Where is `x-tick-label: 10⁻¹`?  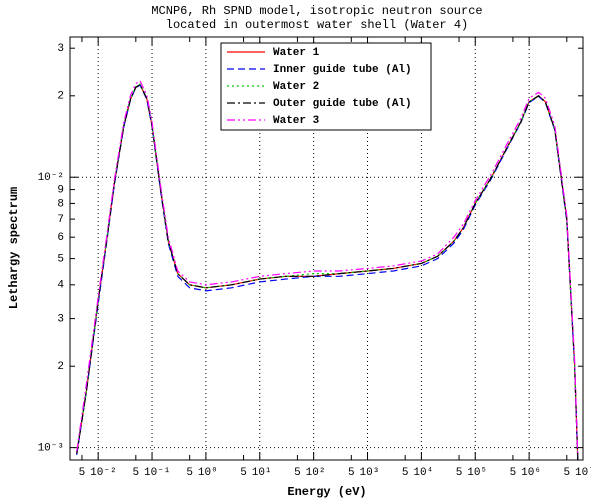 x-tick-label: 10⁻¹ is located at coordinates (157, 473).